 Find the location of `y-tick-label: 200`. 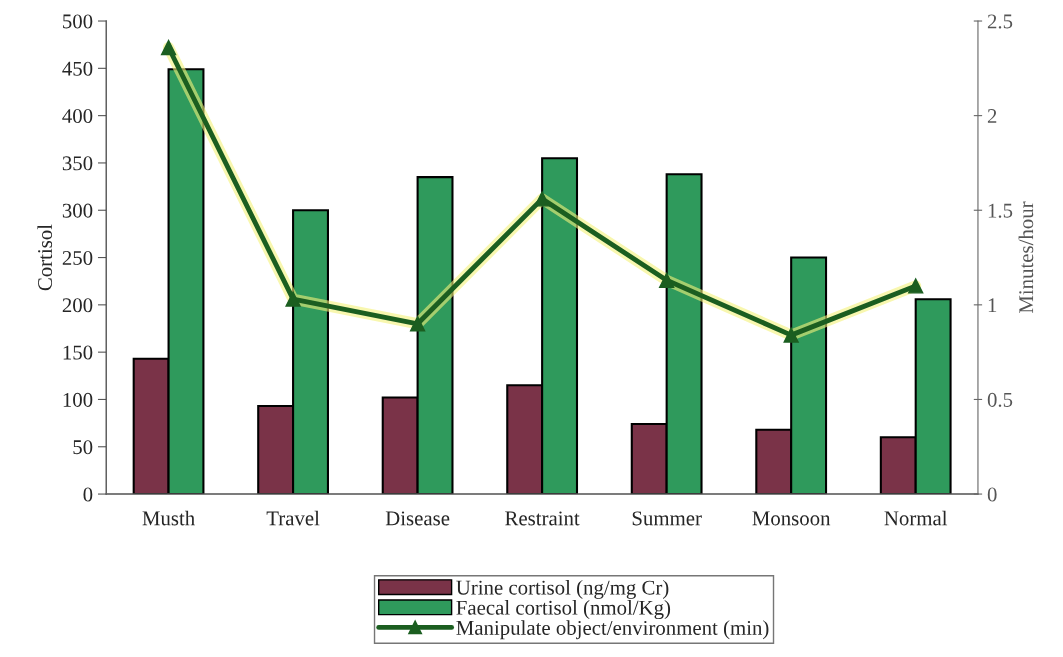

y-tick-label: 200 is located at coordinates (77, 305).